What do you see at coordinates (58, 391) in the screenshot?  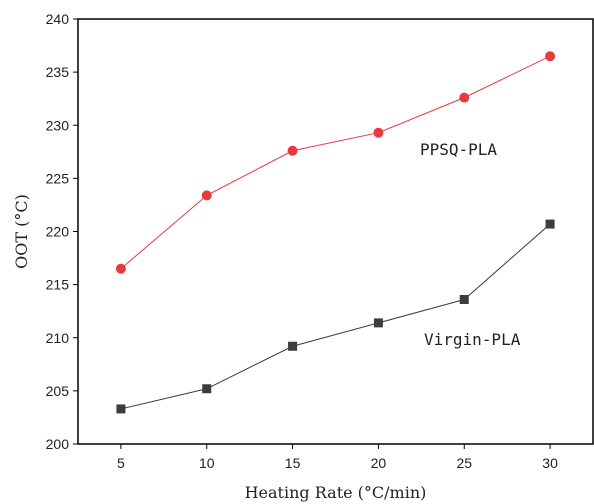 I see `y-tick-label: 205` at bounding box center [58, 391].